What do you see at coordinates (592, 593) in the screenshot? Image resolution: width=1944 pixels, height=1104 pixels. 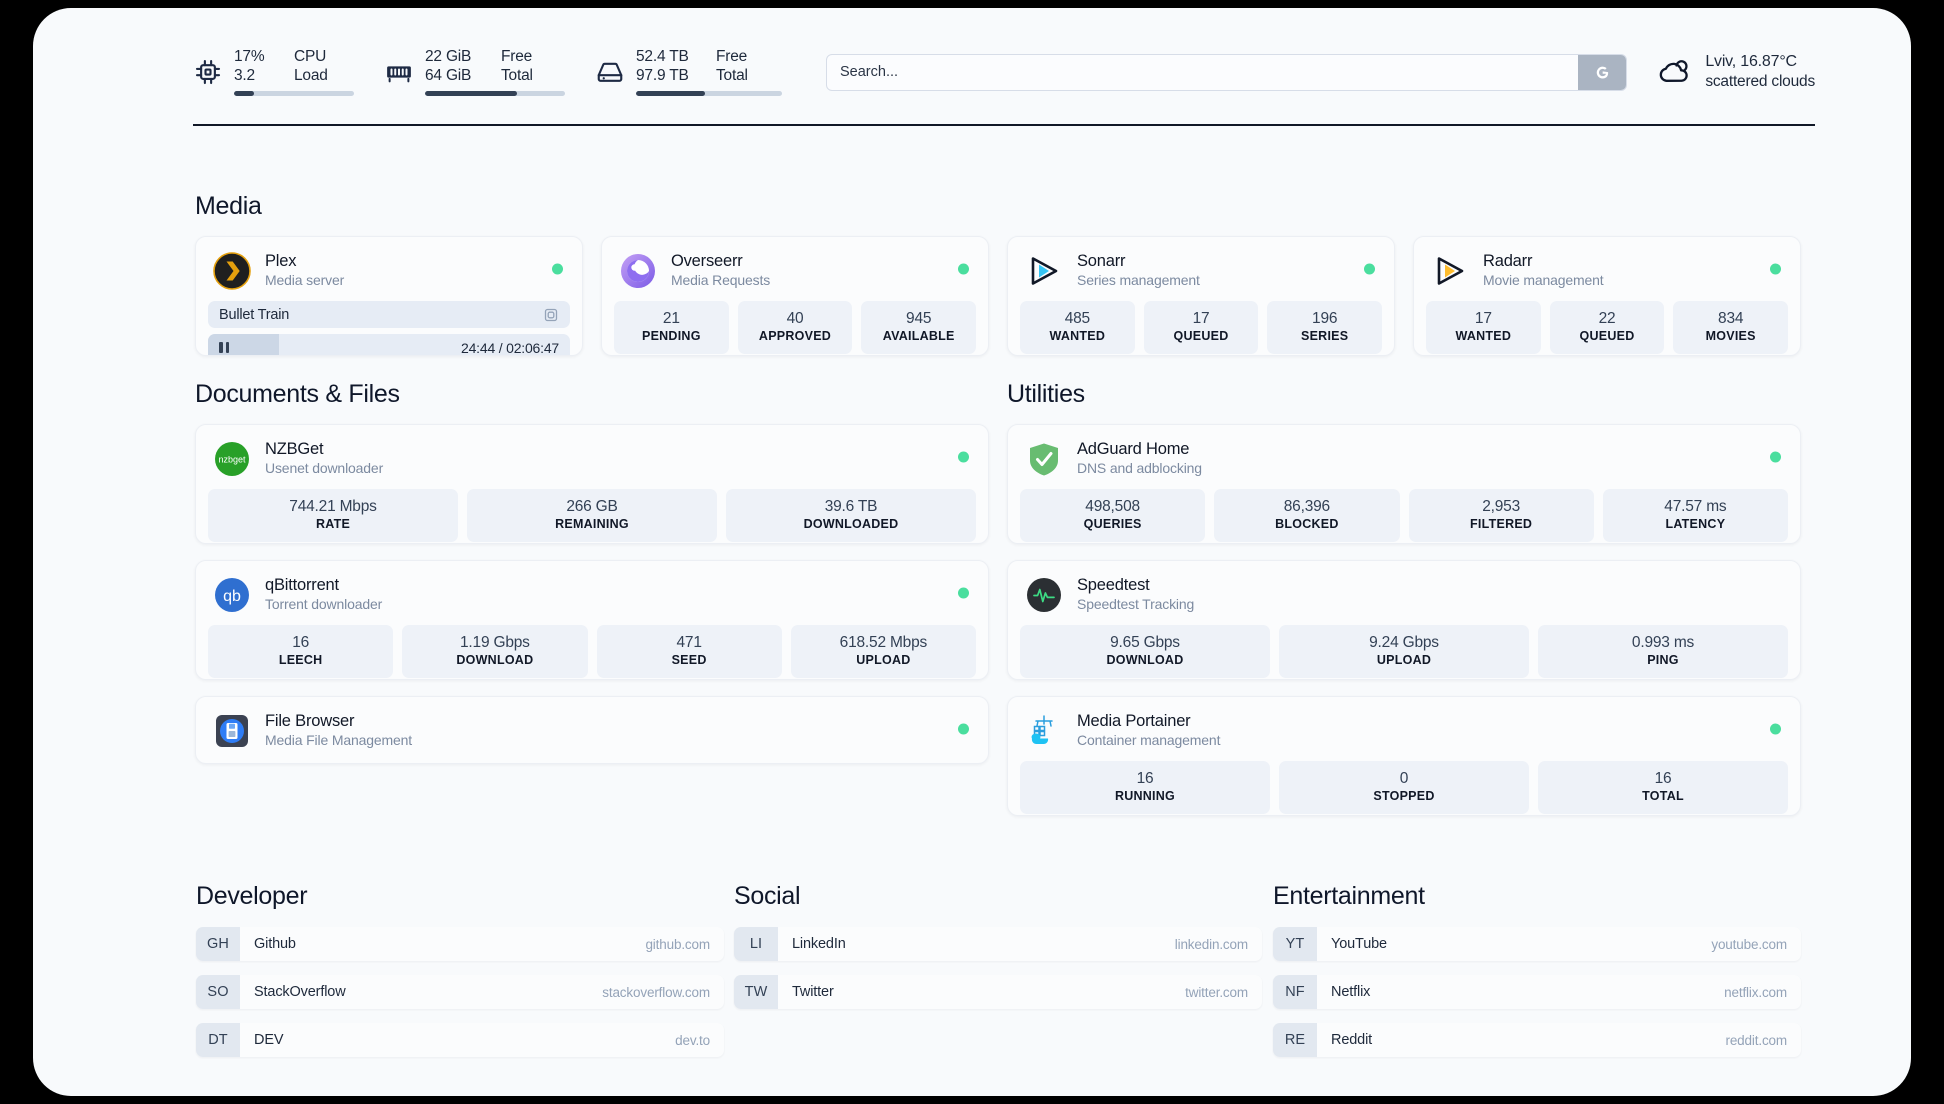 I see `card-header: qb qBittorrent Torrent downloader` at bounding box center [592, 593].